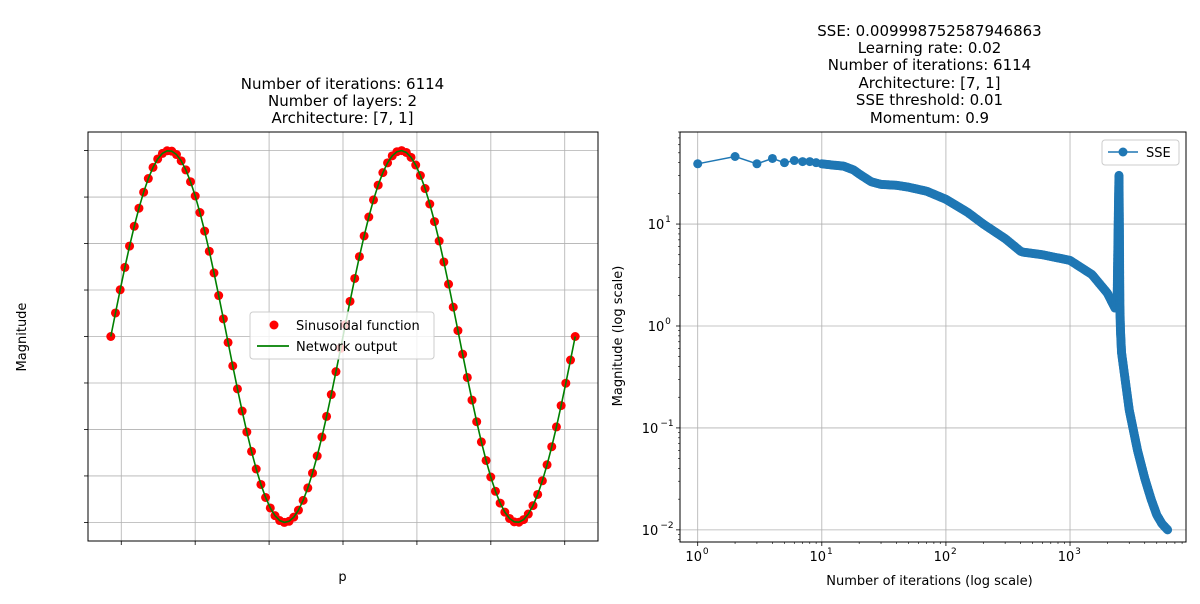 The height and width of the screenshot is (604, 1200). What do you see at coordinates (343, 118) in the screenshot?
I see `sinusoid-title-line-3: Architecture: [7, 1]` at bounding box center [343, 118].